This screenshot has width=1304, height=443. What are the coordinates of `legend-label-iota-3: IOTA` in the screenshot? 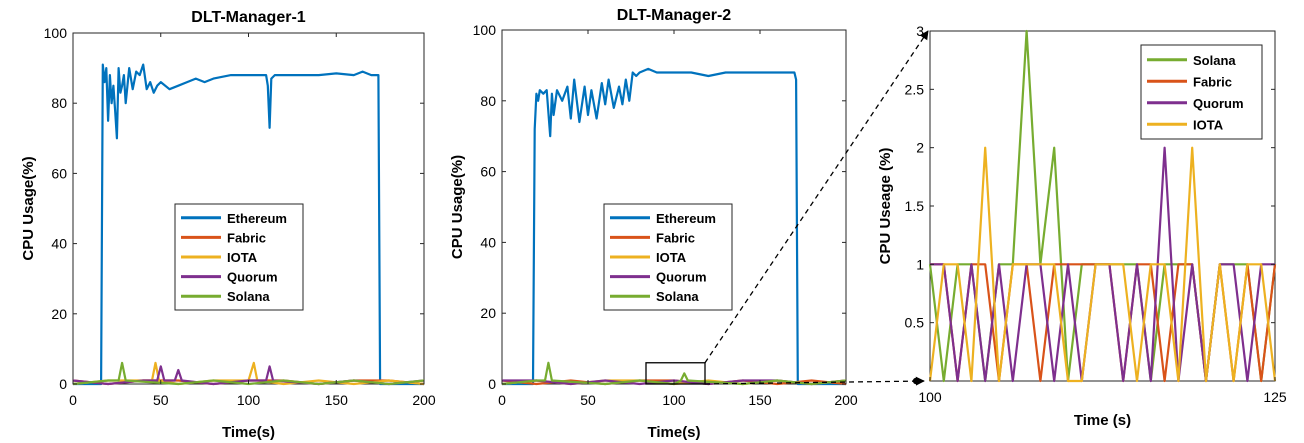 It's located at (1208, 124).